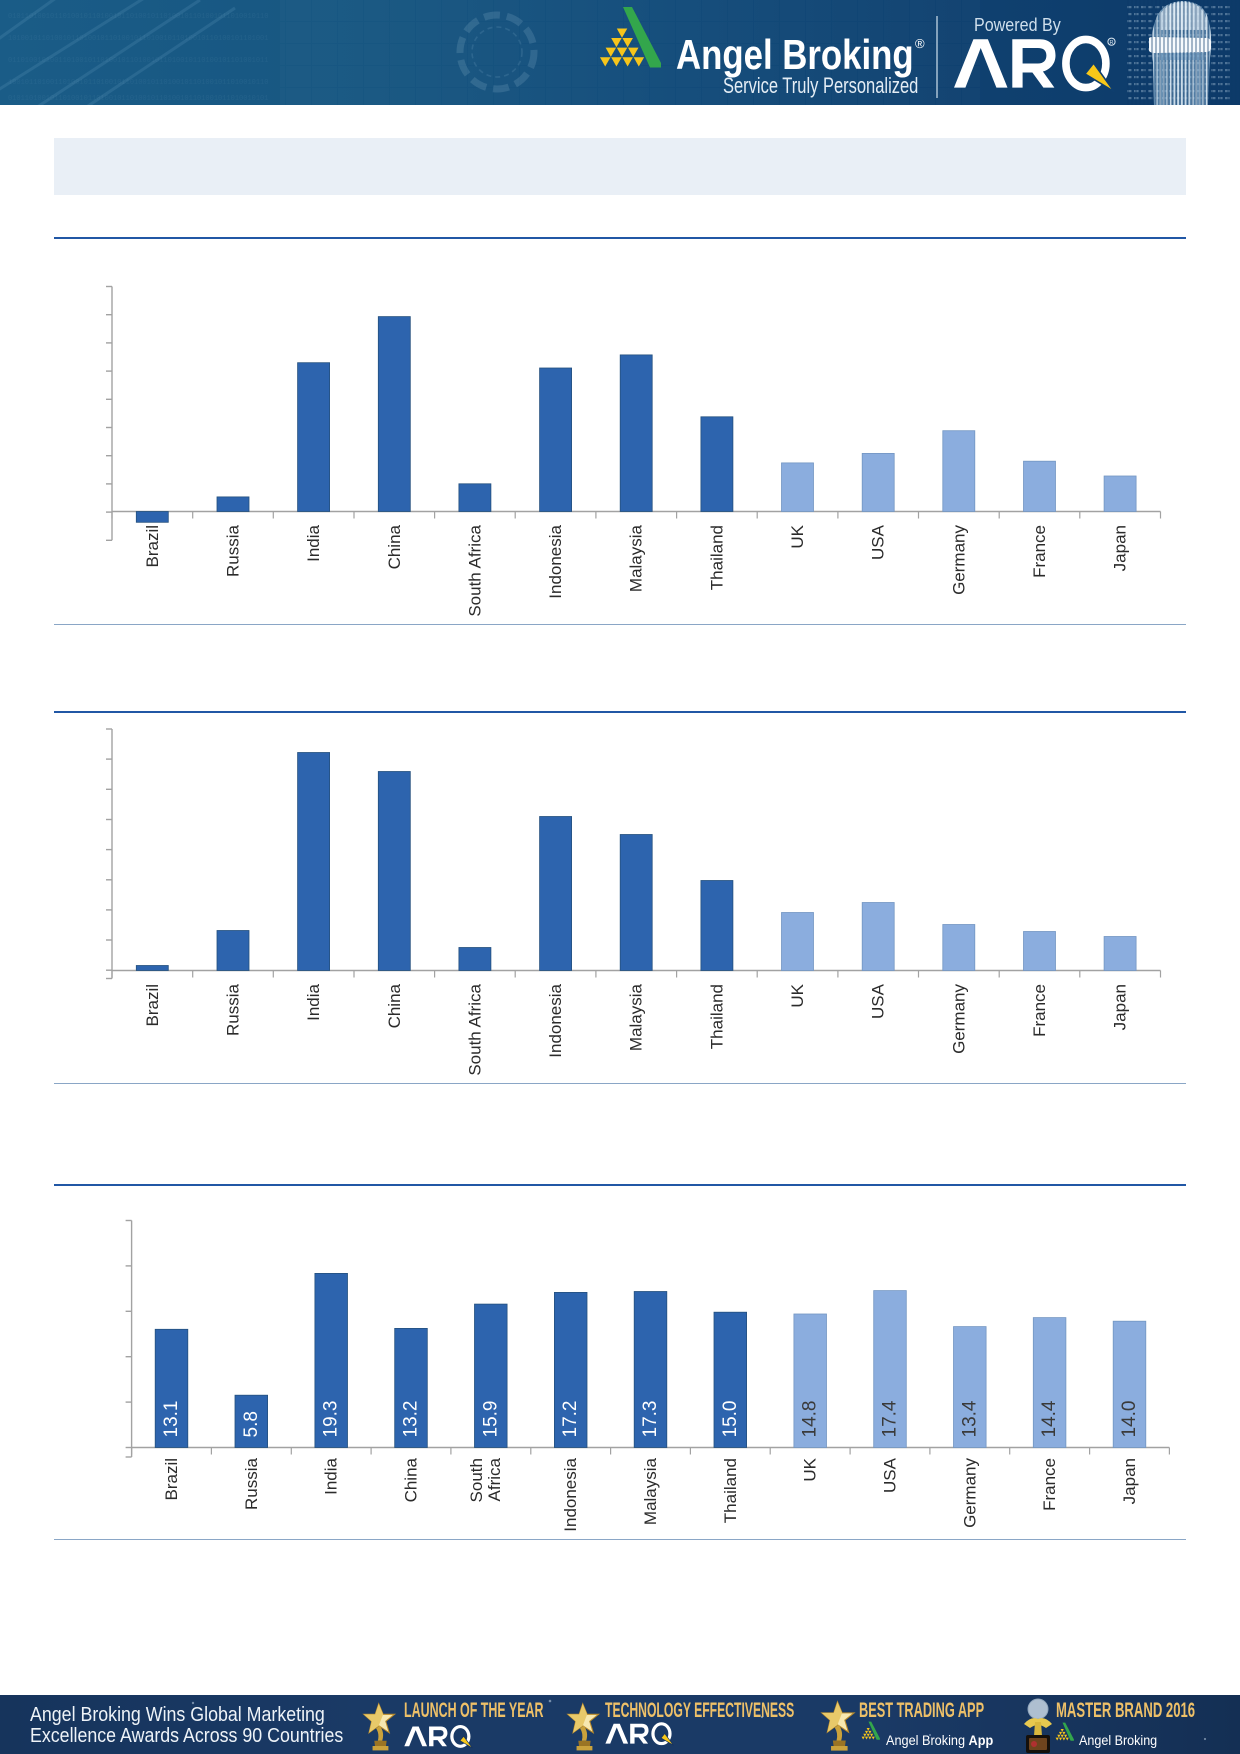  Describe the element at coordinates (650, 1419) in the screenshot. I see `svg-text: 17.3` at that location.